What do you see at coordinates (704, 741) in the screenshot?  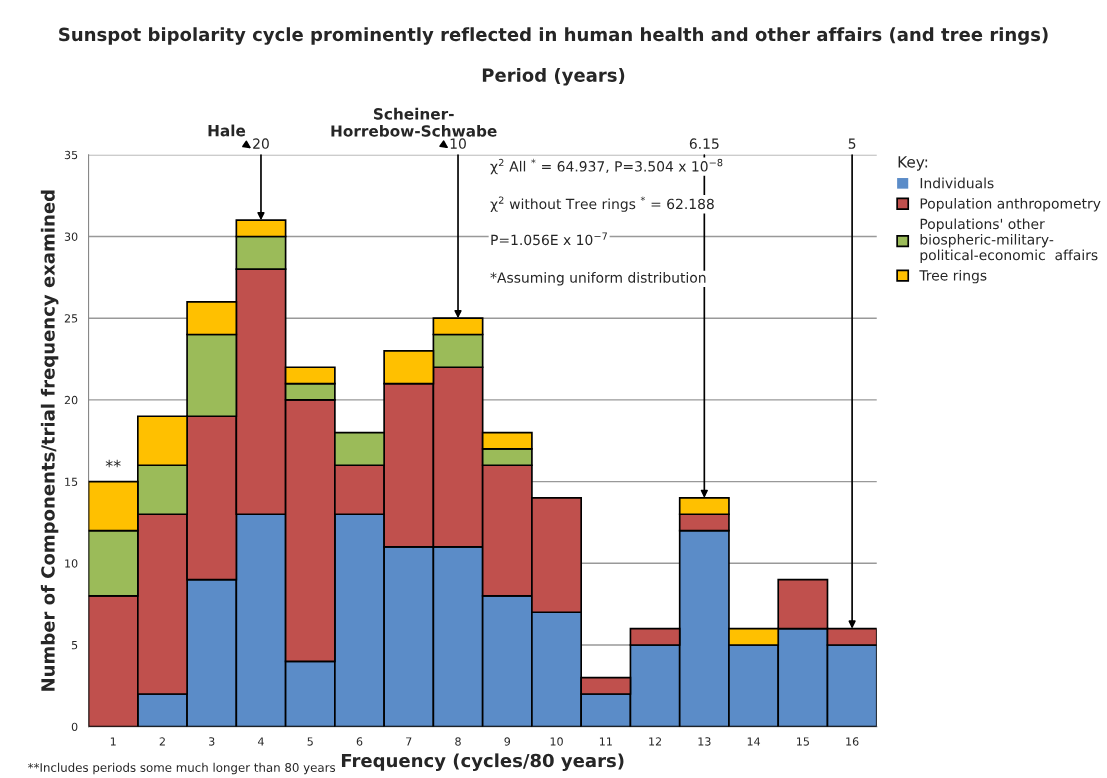 I see `x-tick-label: 13` at bounding box center [704, 741].